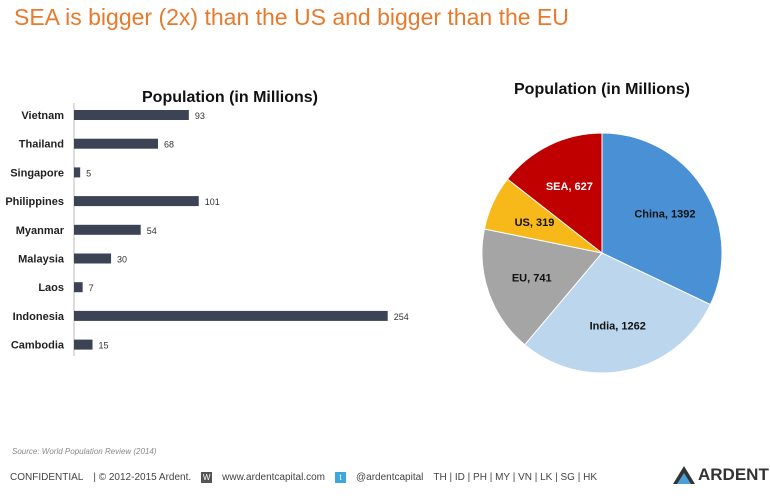 The image size is (770, 500). Describe the element at coordinates (532, 278) in the screenshot. I see `pie-slice-label: EU, 741` at that location.